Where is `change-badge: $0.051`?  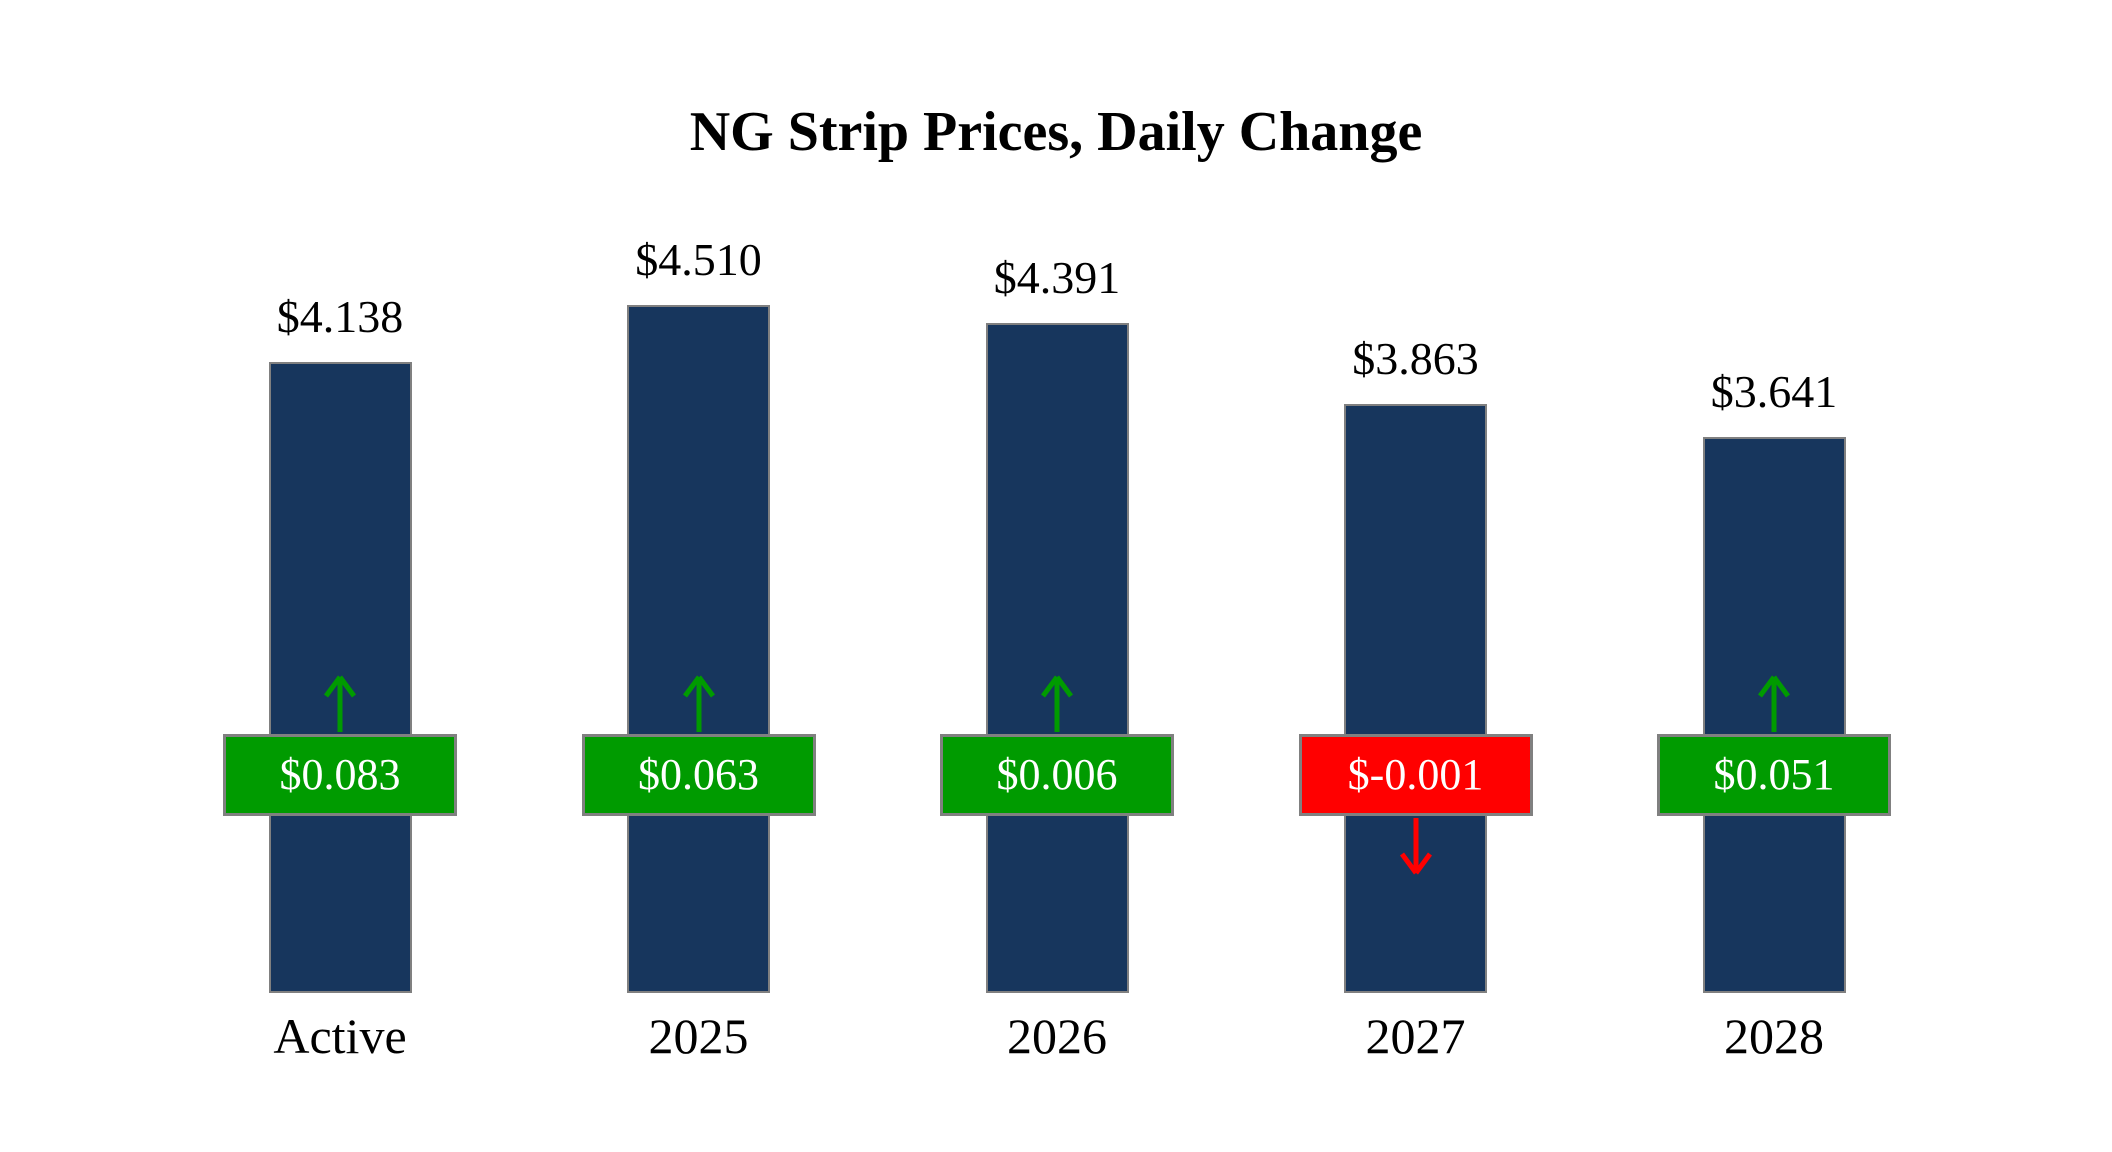
change-badge: $0.051 is located at coordinates (1774, 775).